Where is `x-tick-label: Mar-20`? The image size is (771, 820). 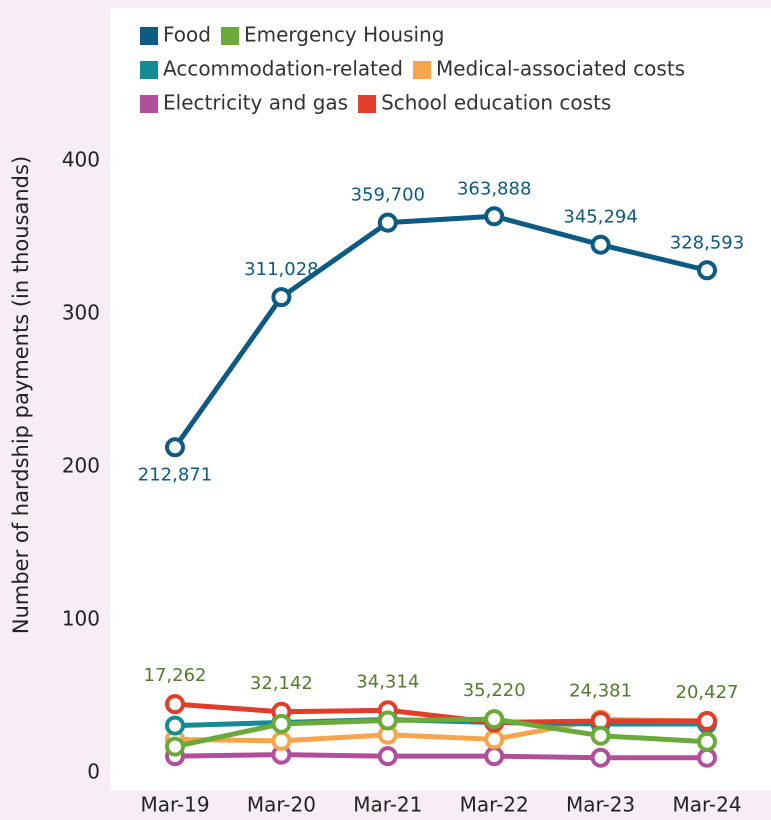 x-tick-label: Mar-20 is located at coordinates (281, 805).